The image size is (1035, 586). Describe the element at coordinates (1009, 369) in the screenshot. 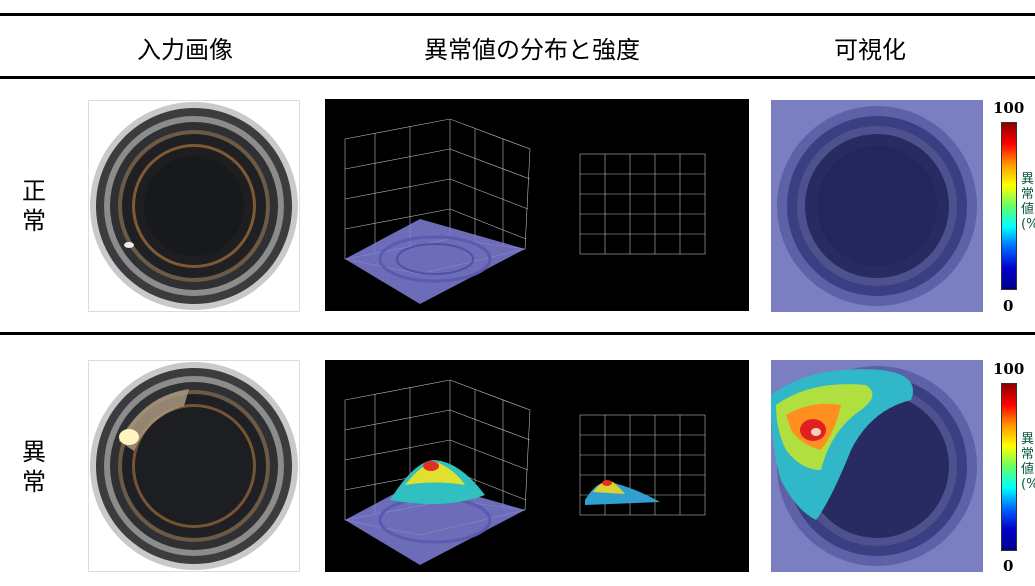

I see `colorbar-max-anomaly: 100` at that location.